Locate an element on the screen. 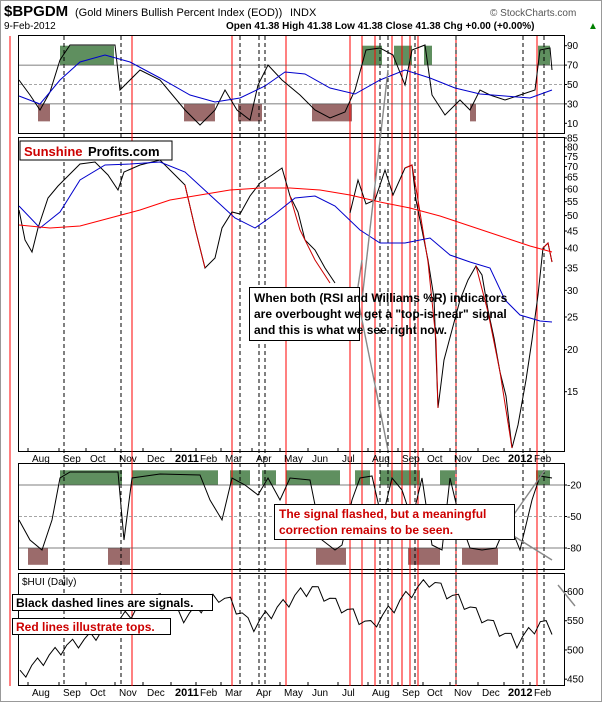 This screenshot has width=602, height=702. y-tick-label: 15 is located at coordinates (573, 392).